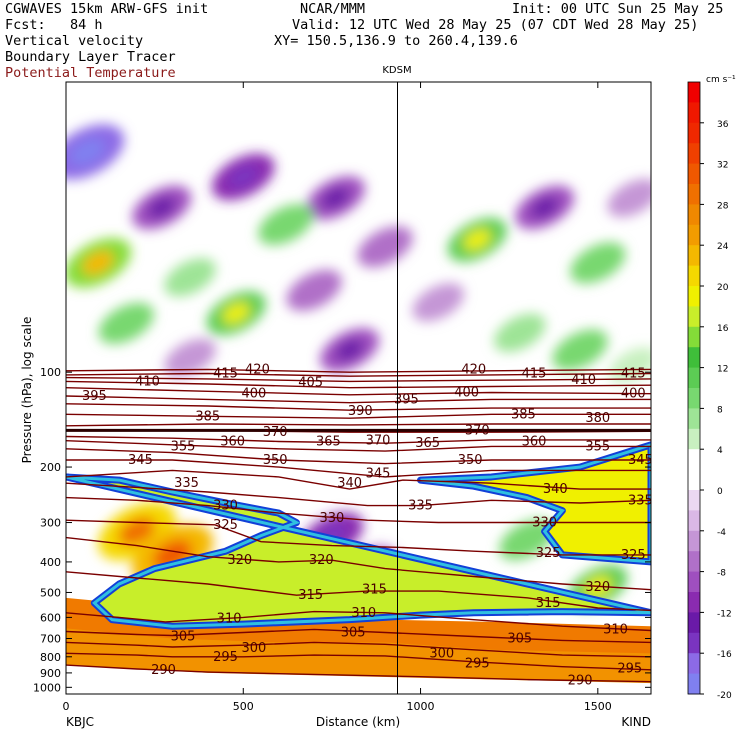 Image resolution: width=740 pixels, height=740 pixels. I want to click on colorbar-tick-label: 0, so click(720, 492).